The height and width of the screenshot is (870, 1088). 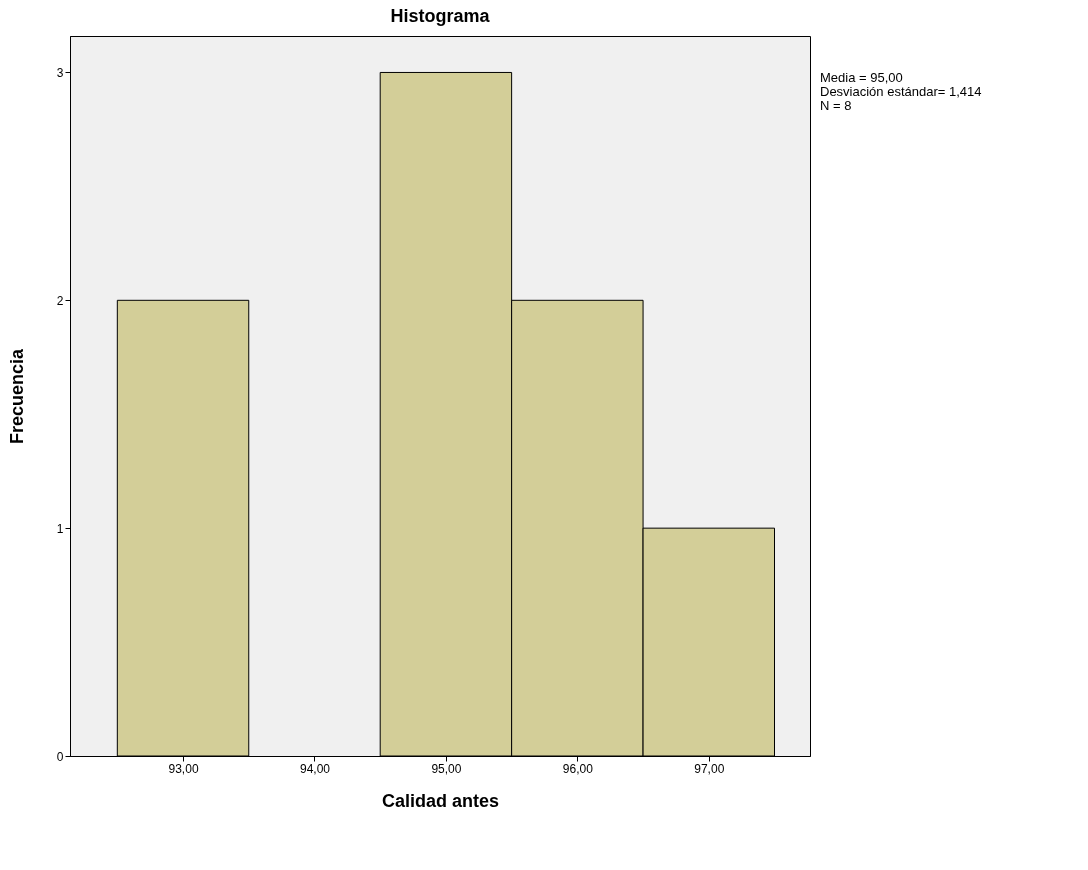 I want to click on y-axis-title: Frecuencia, so click(x=16, y=396).